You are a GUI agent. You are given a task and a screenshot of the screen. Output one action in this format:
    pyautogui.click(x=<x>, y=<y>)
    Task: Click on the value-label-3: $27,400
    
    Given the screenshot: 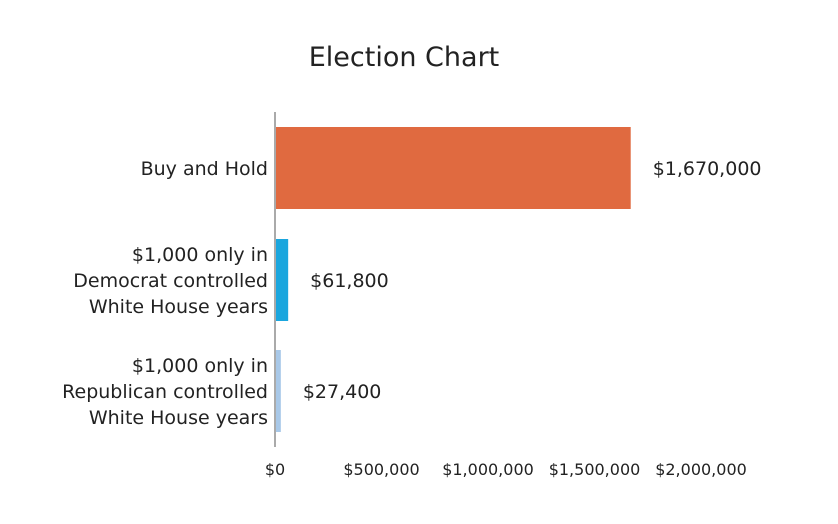 What is the action you would take?
    pyautogui.click(x=342, y=392)
    